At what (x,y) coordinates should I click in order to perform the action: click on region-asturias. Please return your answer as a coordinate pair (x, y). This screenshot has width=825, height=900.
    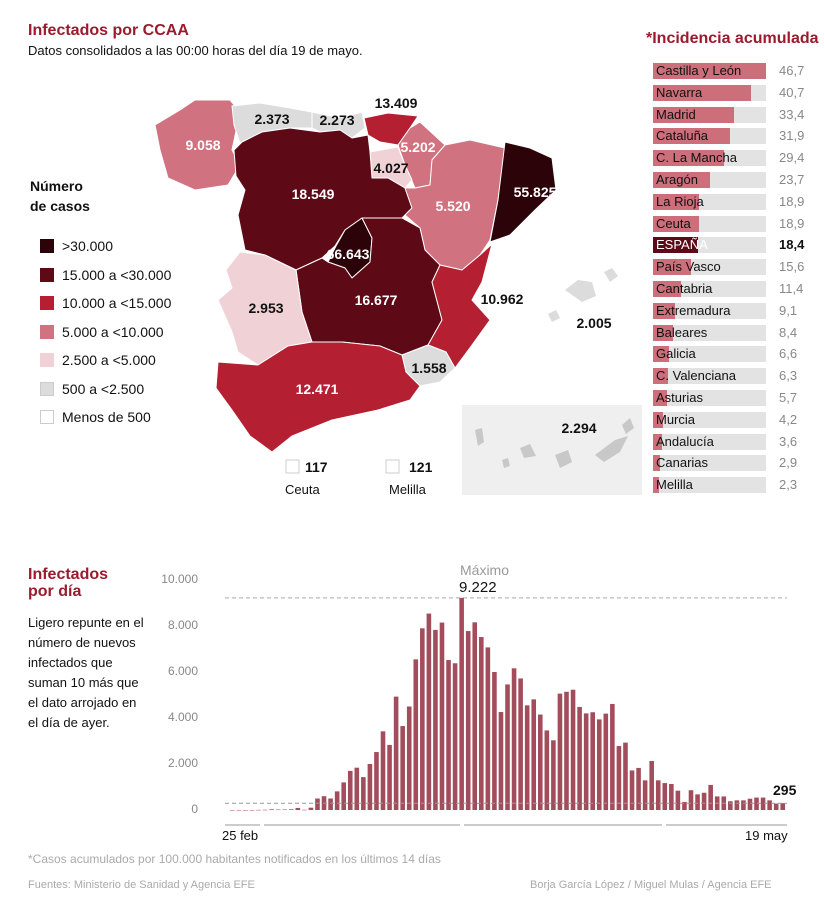
    Looking at the image, I should click on (272, 123).